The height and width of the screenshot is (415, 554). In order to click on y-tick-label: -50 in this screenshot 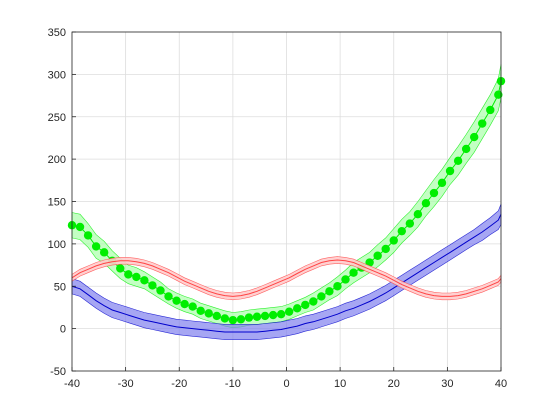, I will do `click(58, 372)`.